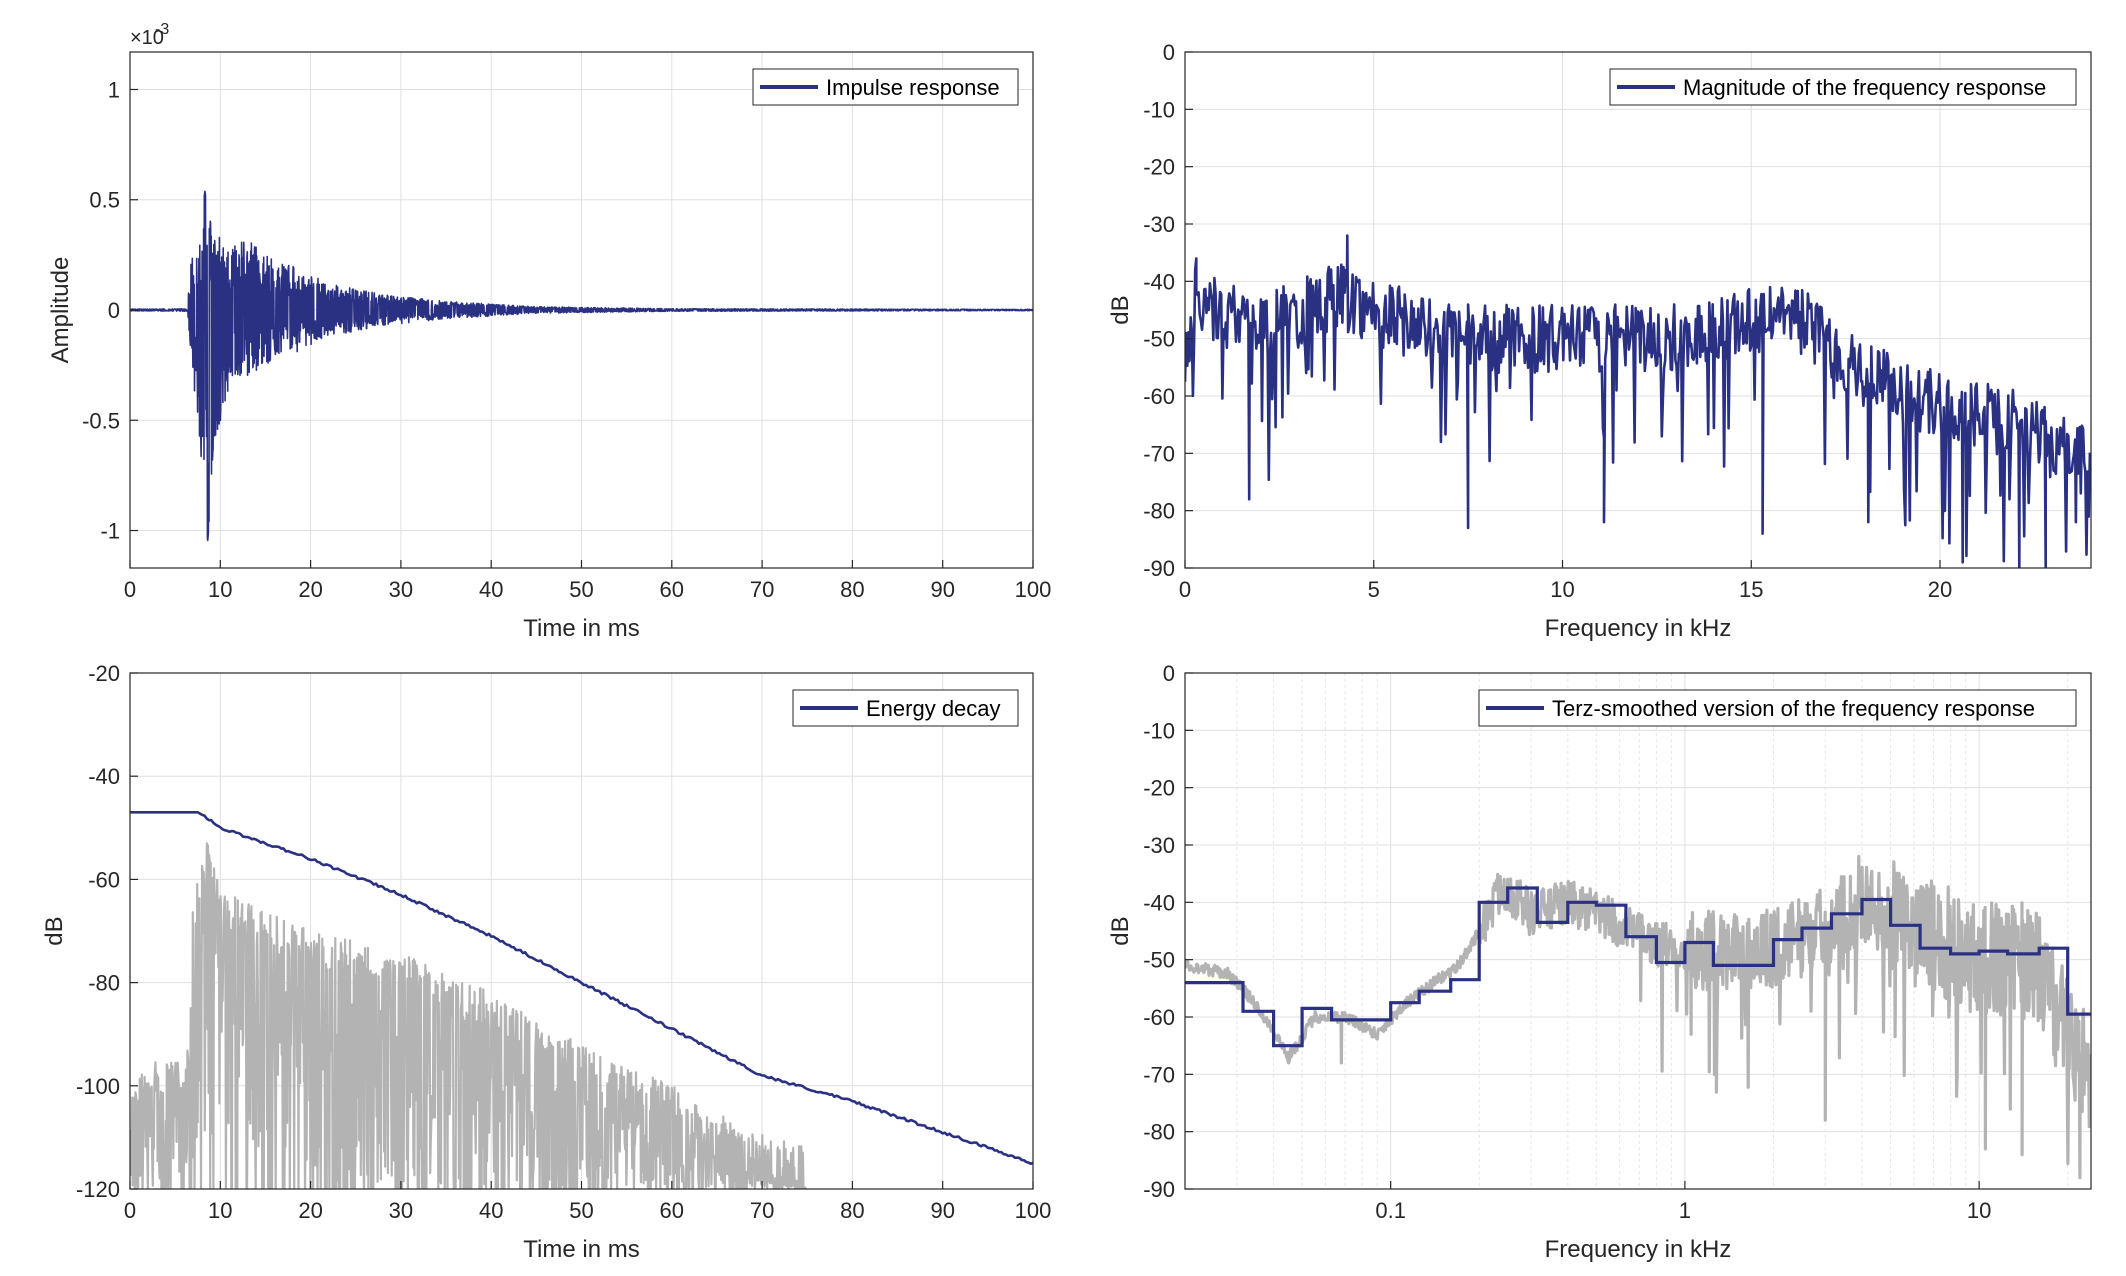 This screenshot has height=1276, width=2126. Describe the element at coordinates (942, 1210) in the screenshot. I see `energy-x-tick-label: 90` at that location.